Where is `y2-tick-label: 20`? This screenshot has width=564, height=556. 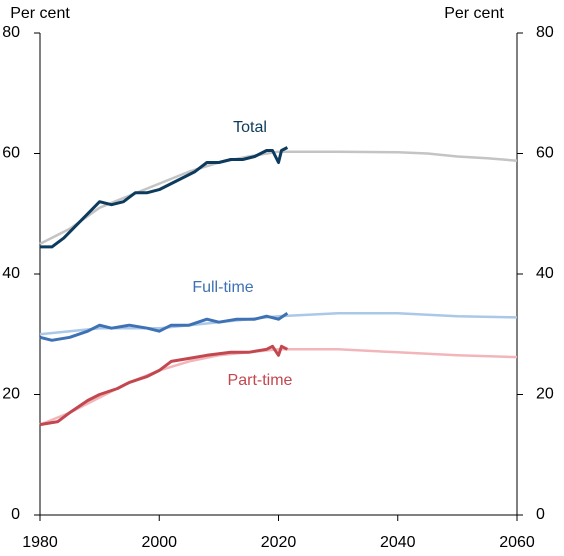
y2-tick-label: 20 is located at coordinates (545, 394).